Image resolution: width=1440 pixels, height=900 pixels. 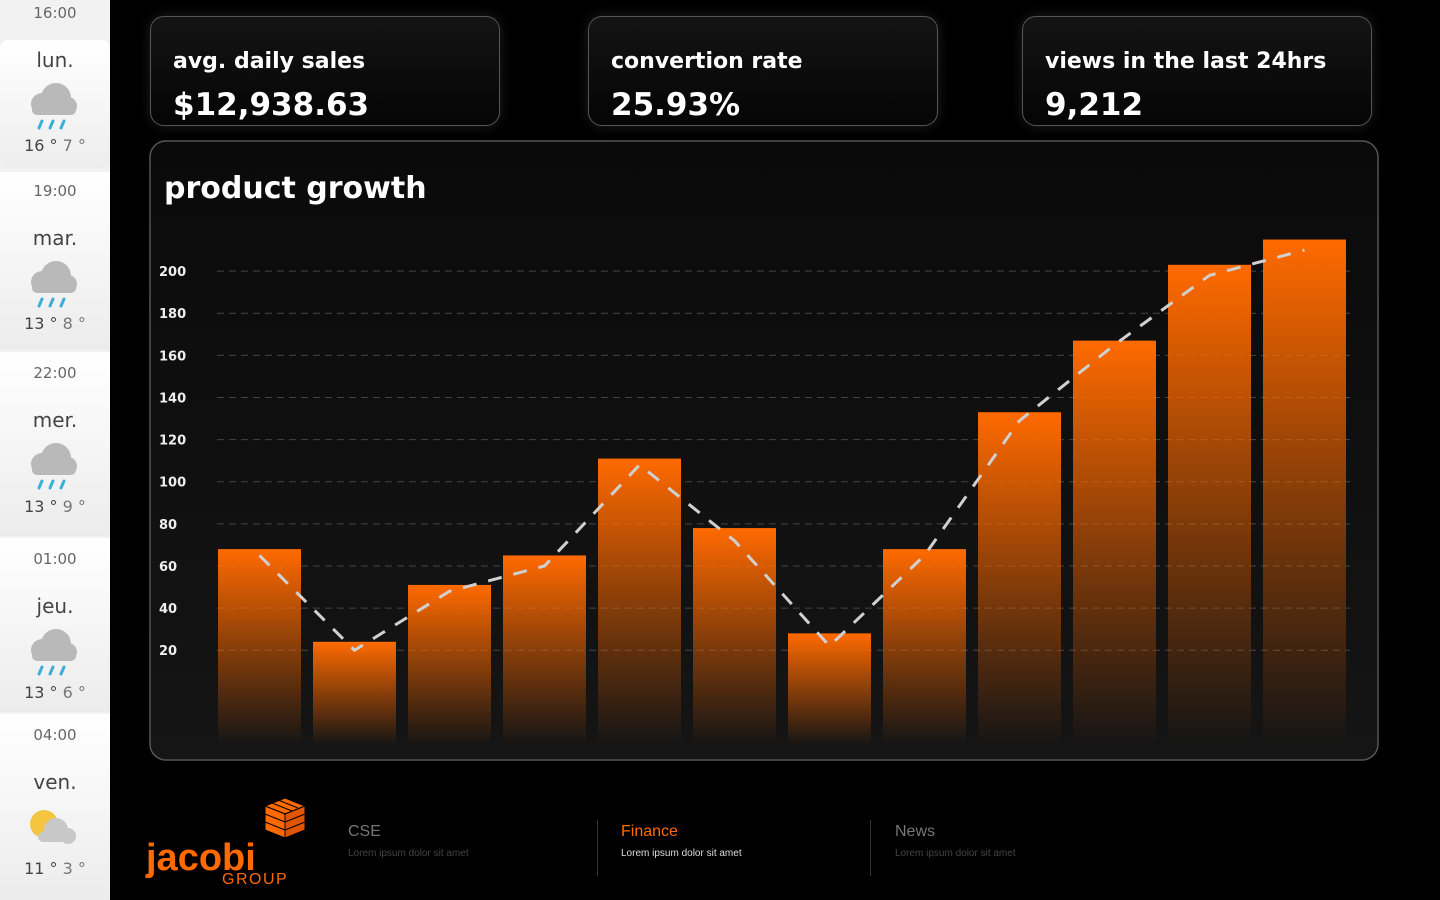 I want to click on weather-temps: 13 ° 9 °, so click(x=55, y=506).